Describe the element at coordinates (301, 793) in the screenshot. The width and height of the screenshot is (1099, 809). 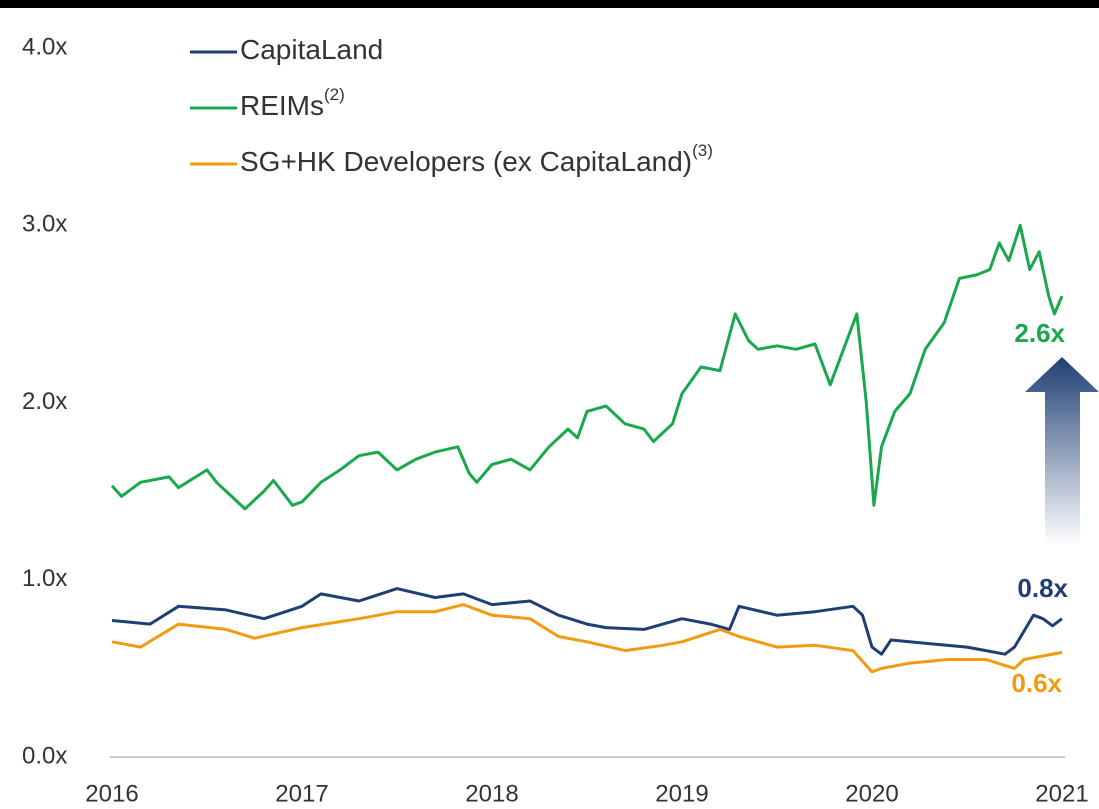
I see `x-tick-label: 2017` at that location.